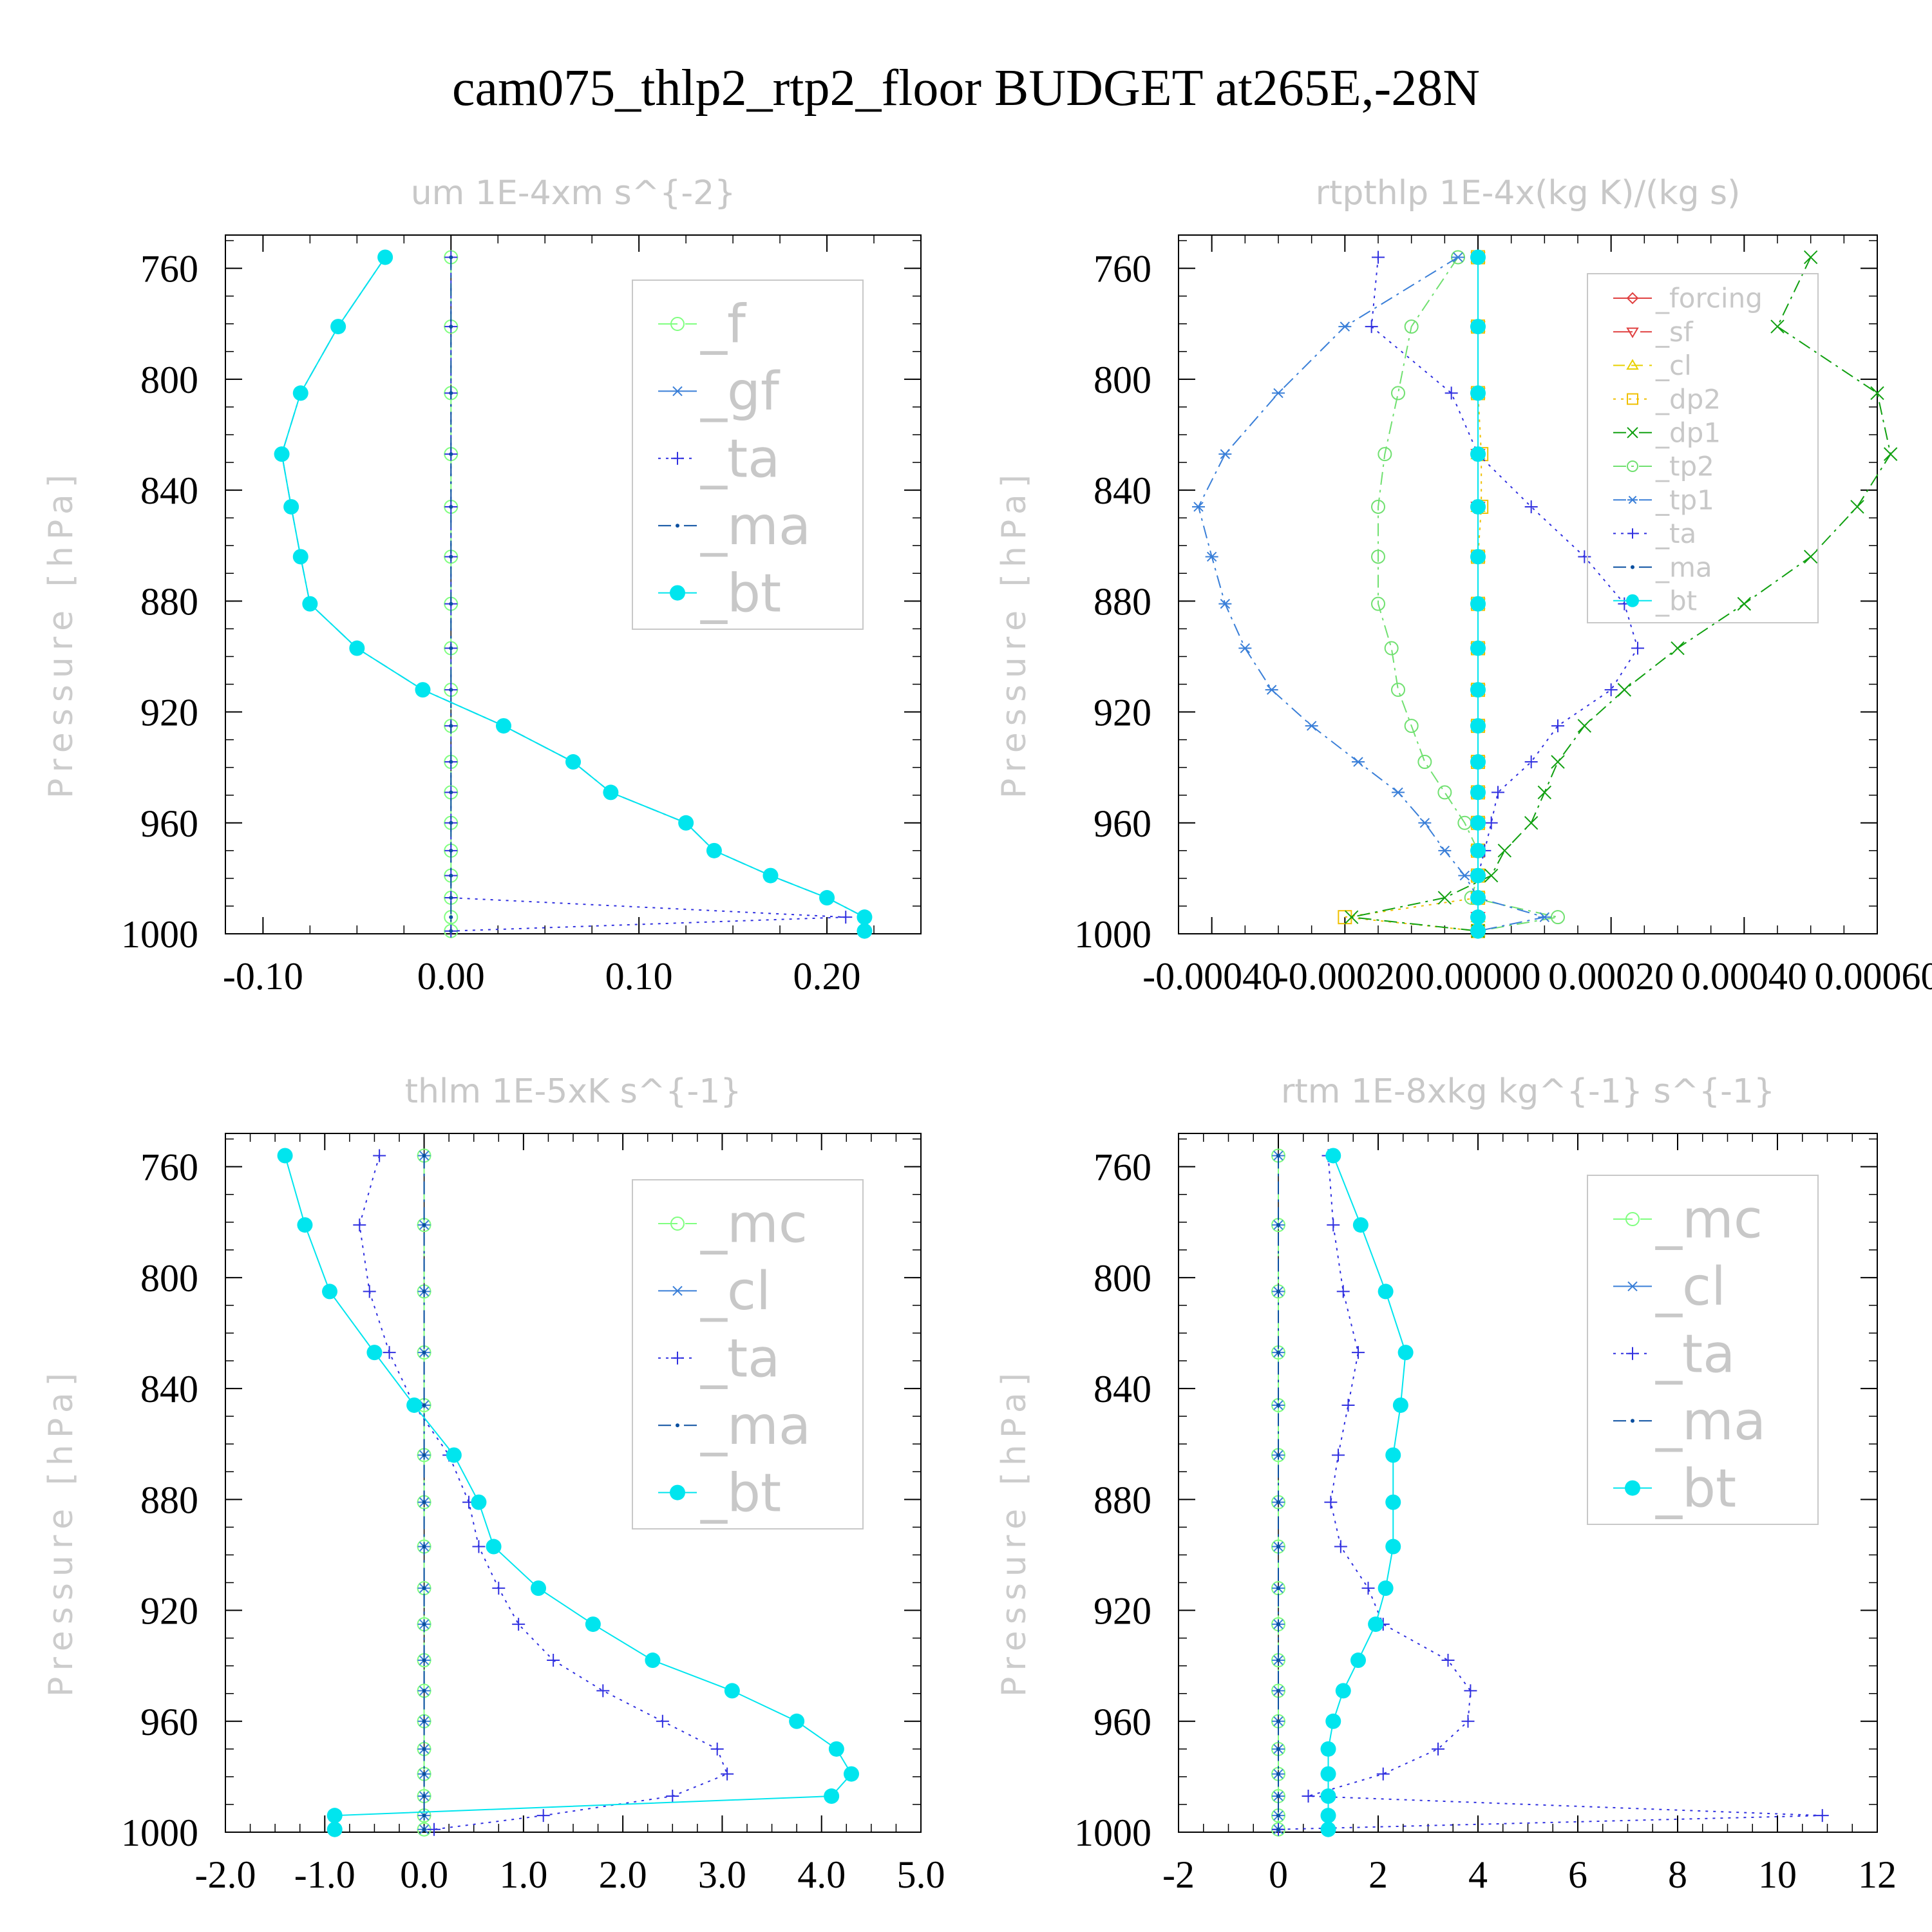  I want to click on legend-box, so click(748, 1354).